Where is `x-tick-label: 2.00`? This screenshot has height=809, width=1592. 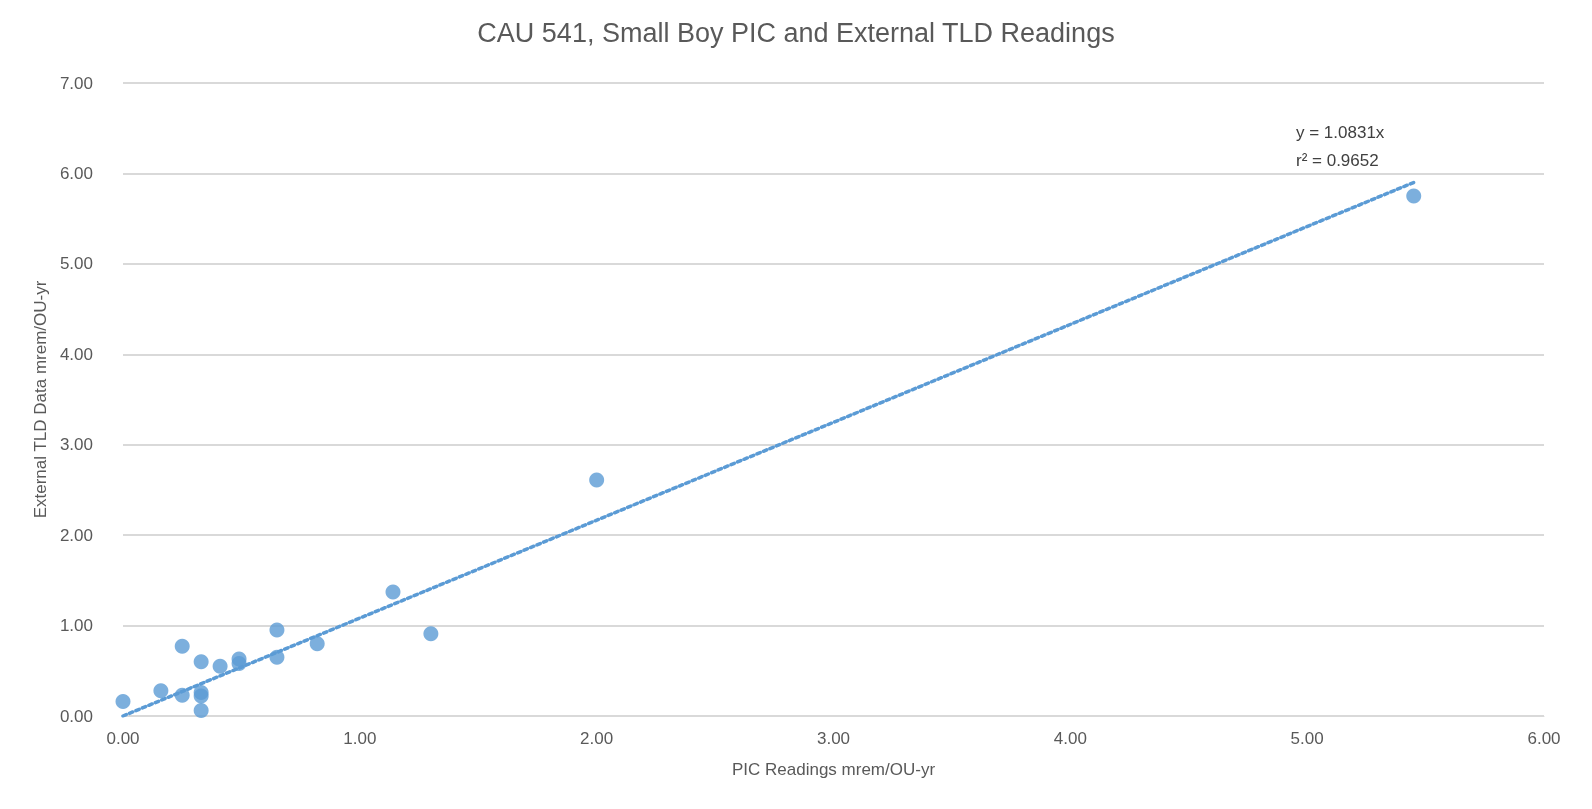 x-tick-label: 2.00 is located at coordinates (597, 738).